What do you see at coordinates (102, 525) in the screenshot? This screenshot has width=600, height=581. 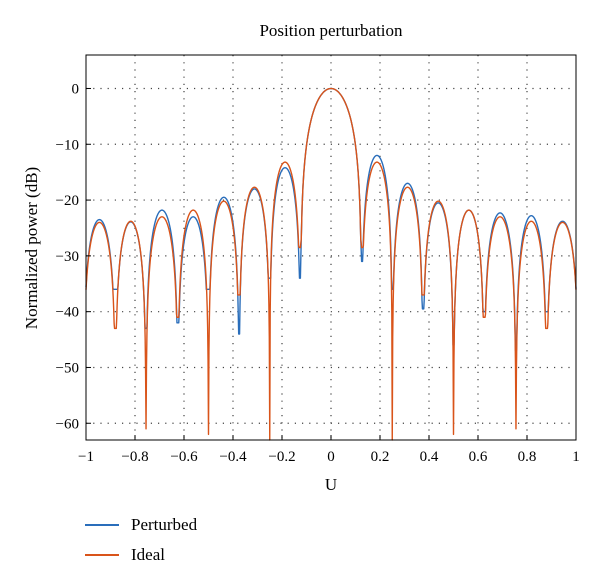 I see `legend-line-perturbed` at bounding box center [102, 525].